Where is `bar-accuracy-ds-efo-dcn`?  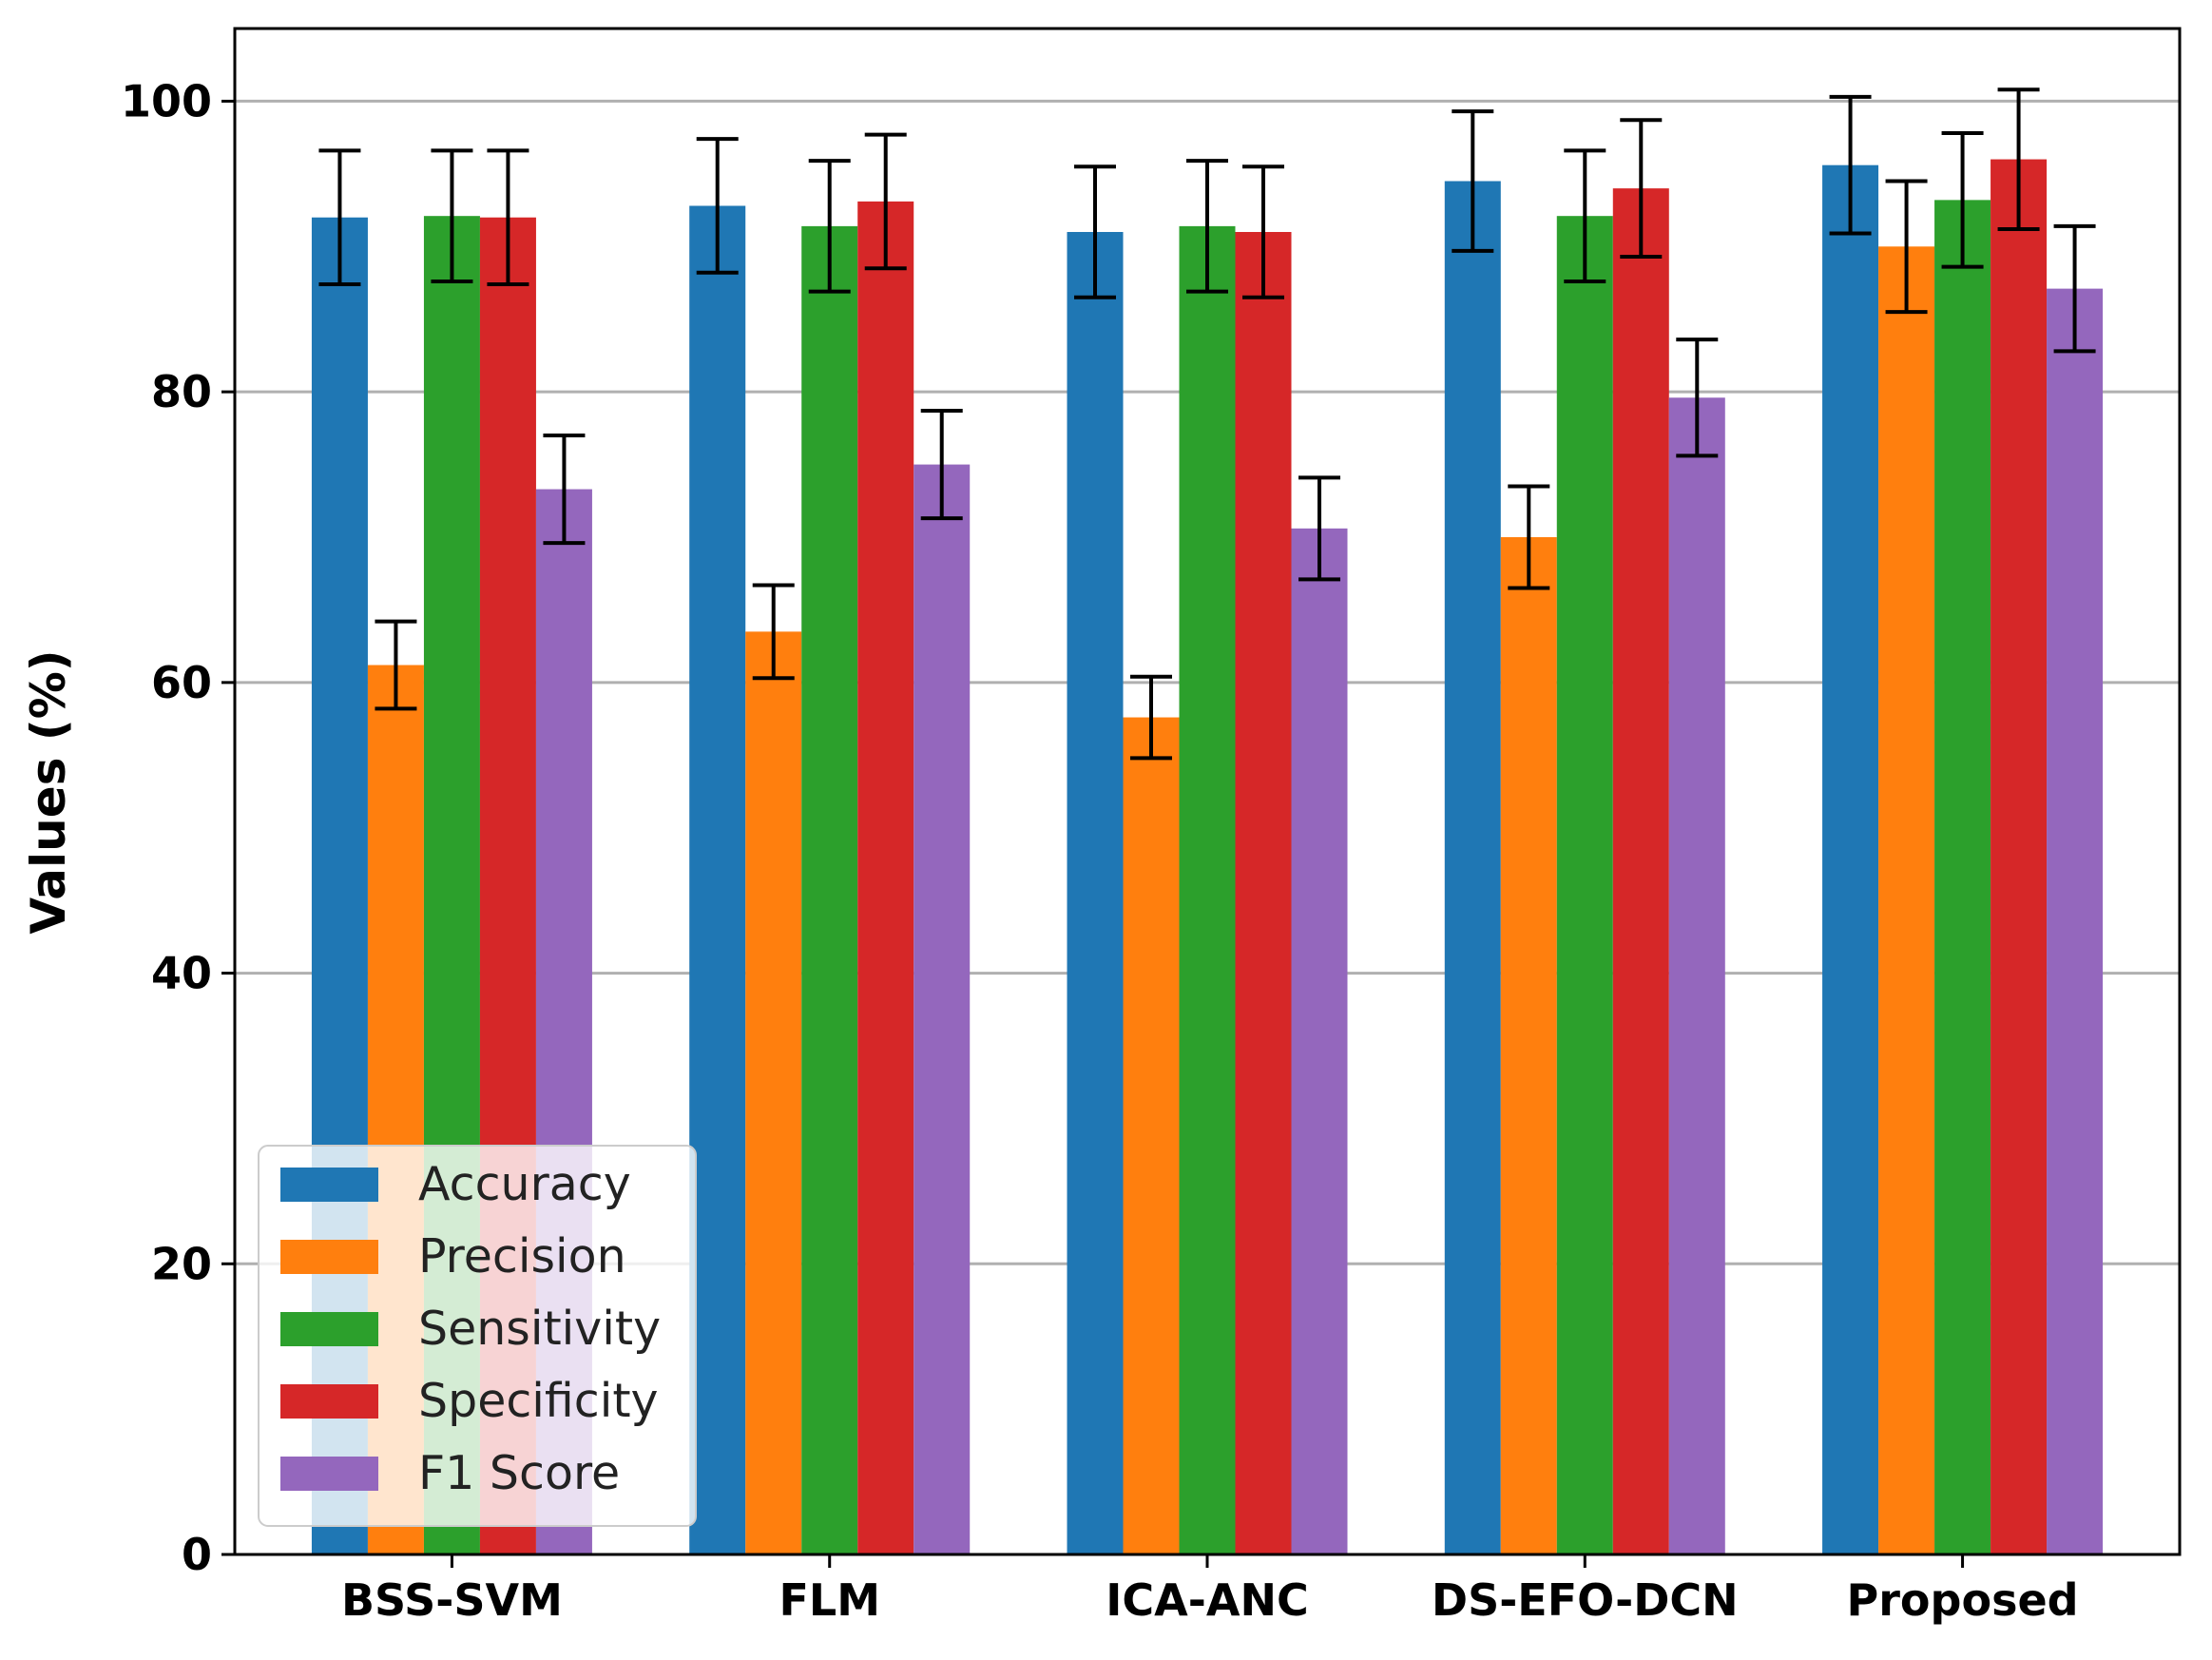 bar-accuracy-ds-efo-dcn is located at coordinates (1473, 867).